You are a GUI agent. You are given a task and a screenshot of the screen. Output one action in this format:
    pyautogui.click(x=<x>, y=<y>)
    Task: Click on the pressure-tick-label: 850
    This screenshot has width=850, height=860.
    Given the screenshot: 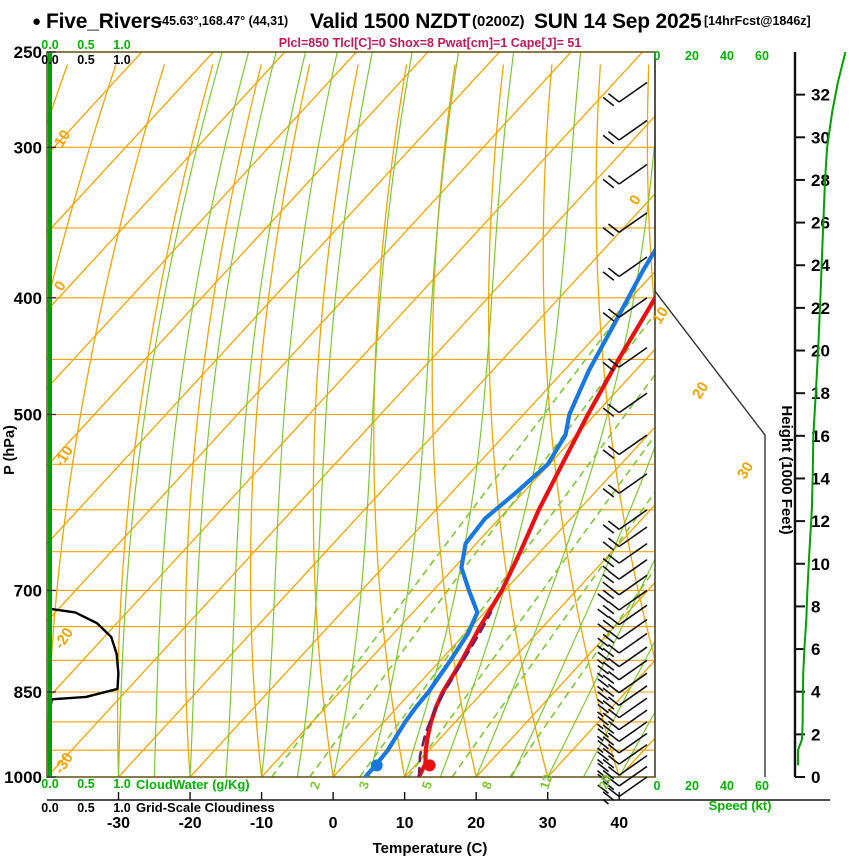 What is the action you would take?
    pyautogui.click(x=28, y=692)
    